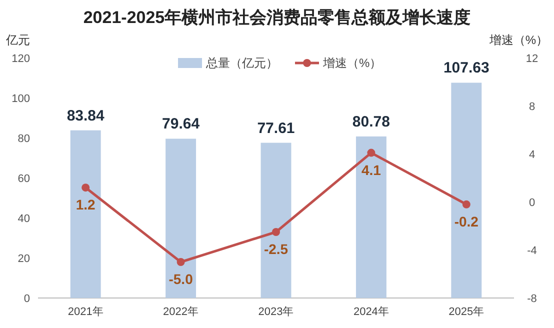  I want to click on x-tick-label: 2021年, so click(86, 312).